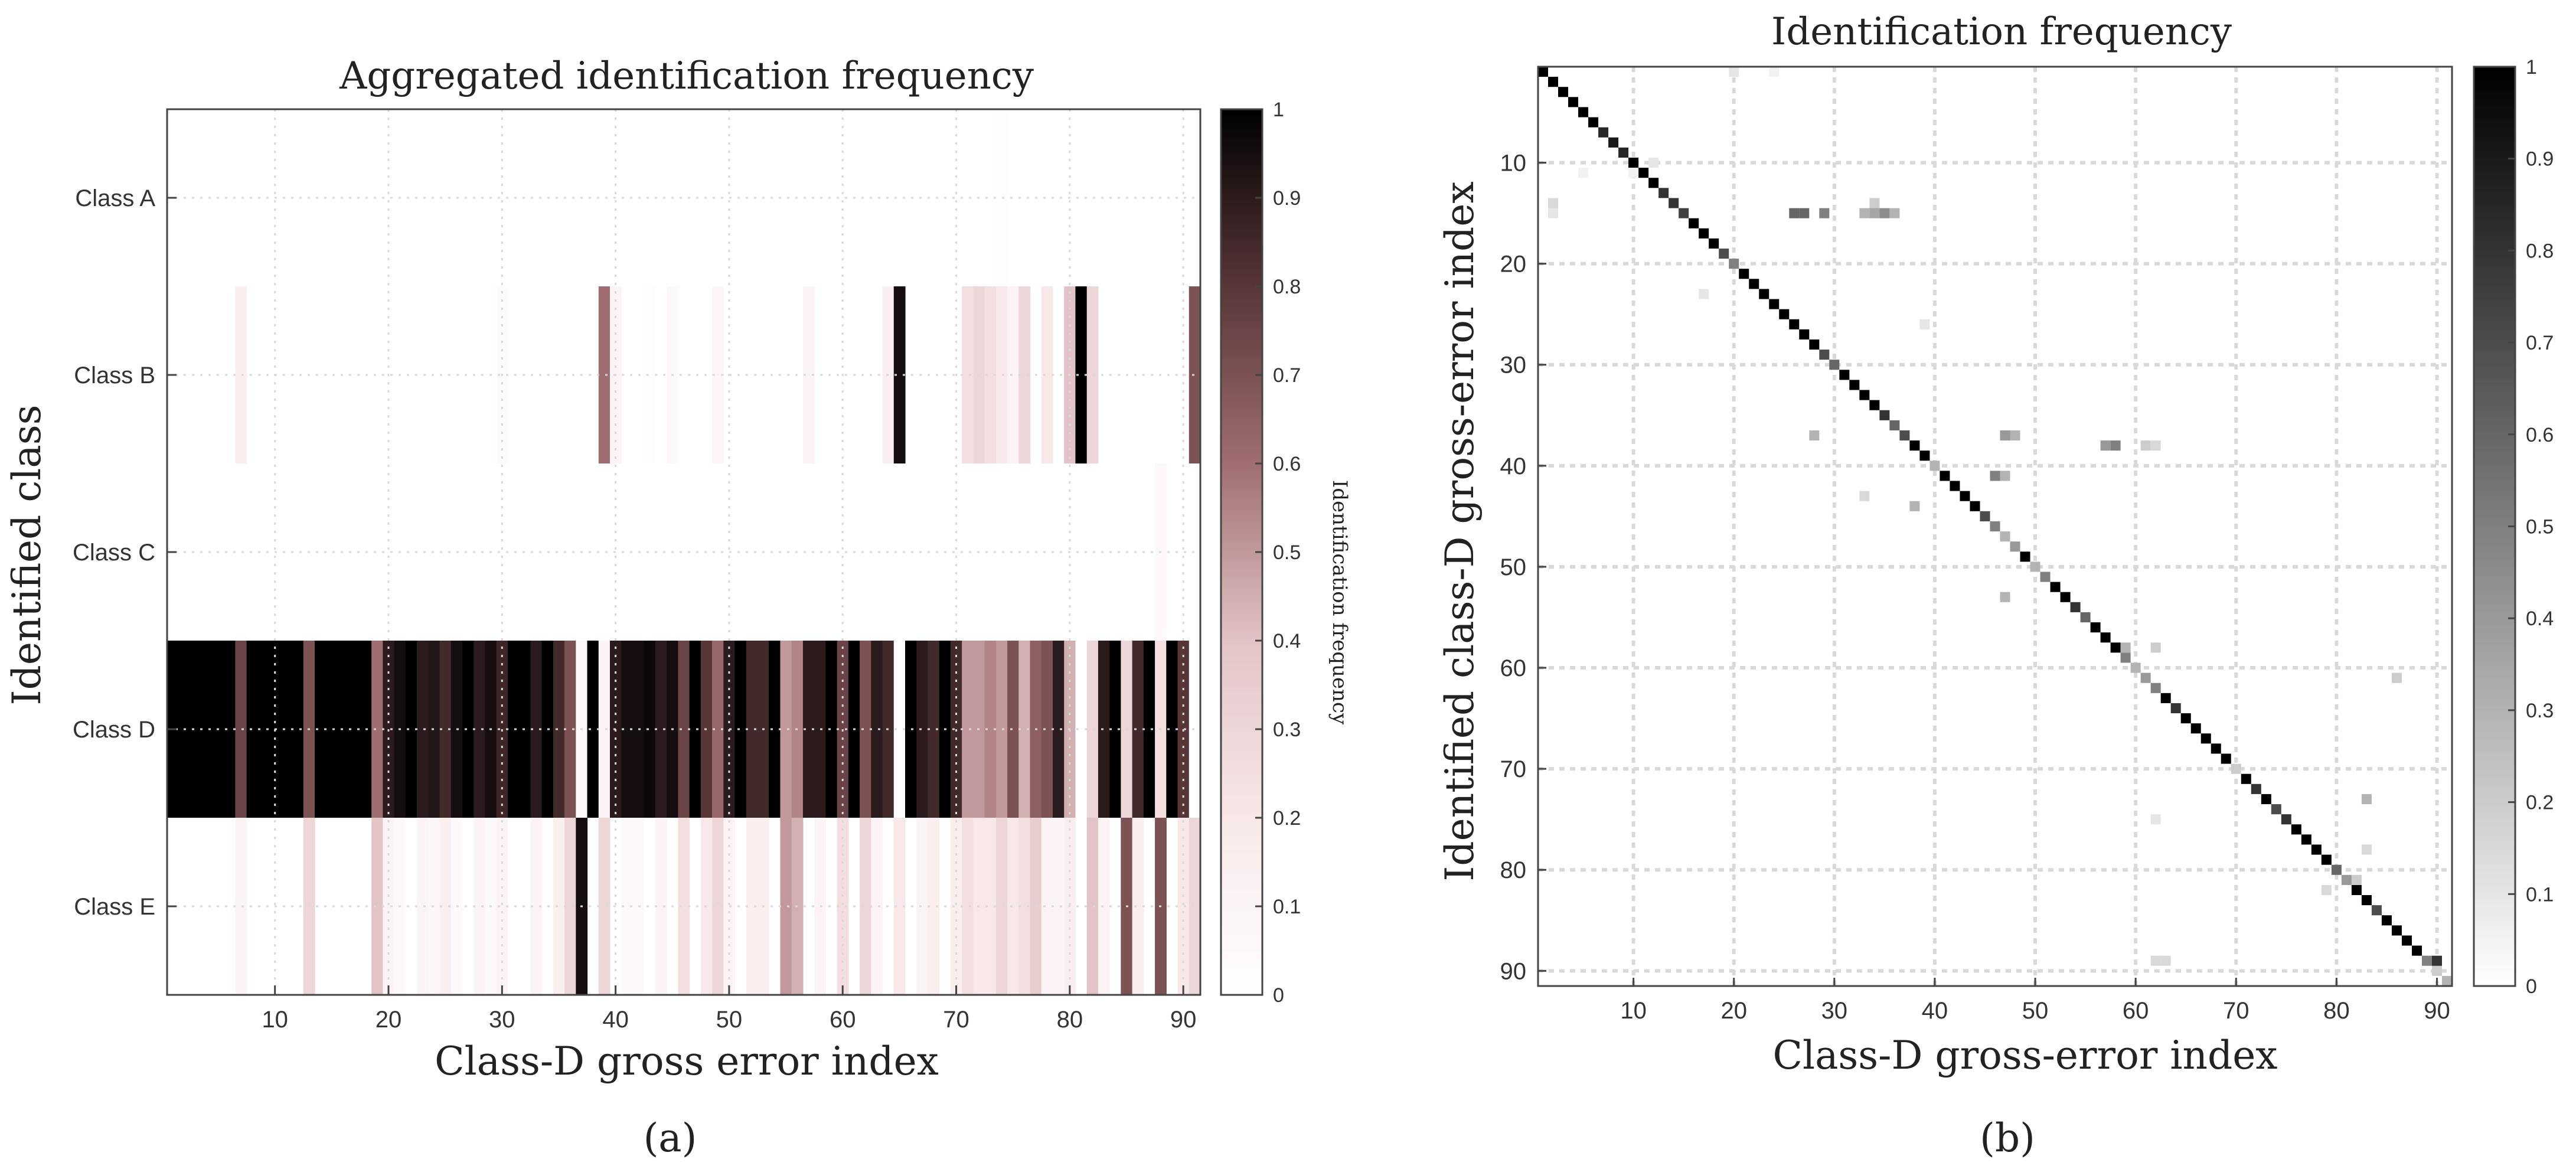  What do you see at coordinates (729, 1020) in the screenshot?
I see `panel-a-x-tick-label: 50` at bounding box center [729, 1020].